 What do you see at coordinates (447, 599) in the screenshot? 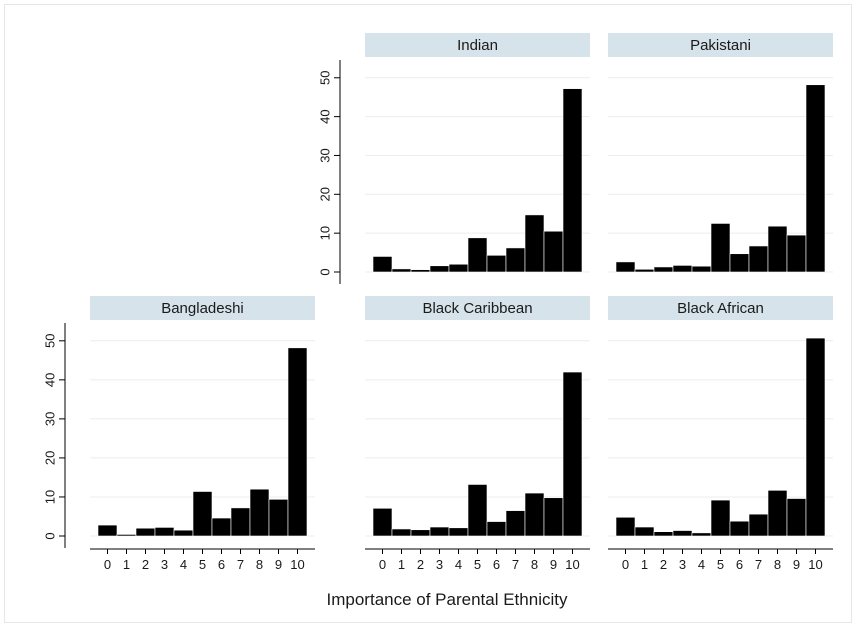
I see `x-axis-title: Importance of Parental Ethnicity` at bounding box center [447, 599].